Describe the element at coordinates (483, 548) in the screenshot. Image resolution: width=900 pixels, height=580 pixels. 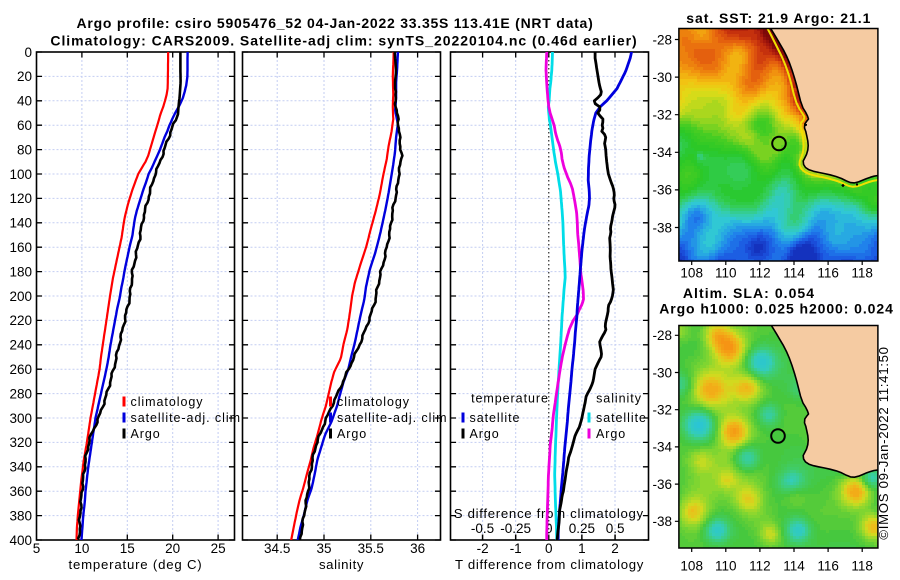
I see `svg-text: -2` at that location.